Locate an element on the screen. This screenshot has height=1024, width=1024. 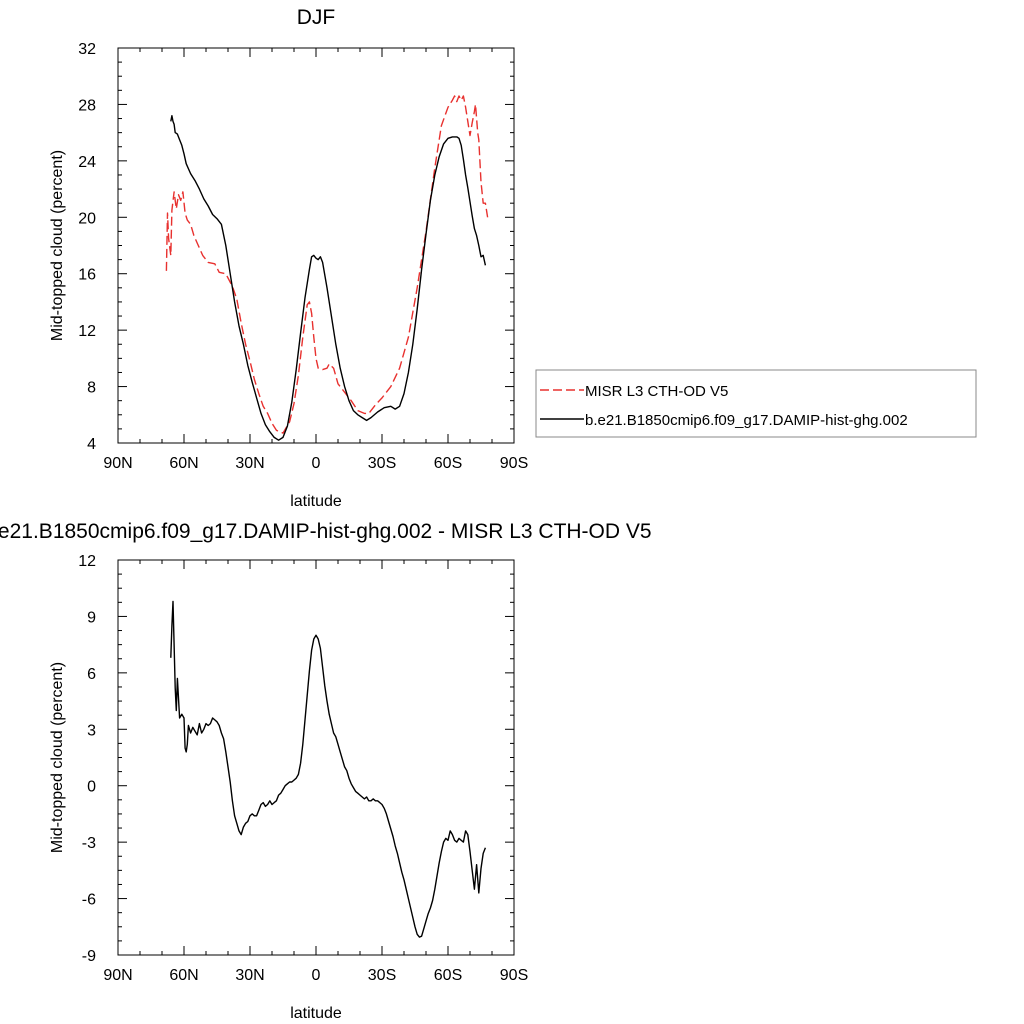
y-tick-label: 9 is located at coordinates (91, 617).